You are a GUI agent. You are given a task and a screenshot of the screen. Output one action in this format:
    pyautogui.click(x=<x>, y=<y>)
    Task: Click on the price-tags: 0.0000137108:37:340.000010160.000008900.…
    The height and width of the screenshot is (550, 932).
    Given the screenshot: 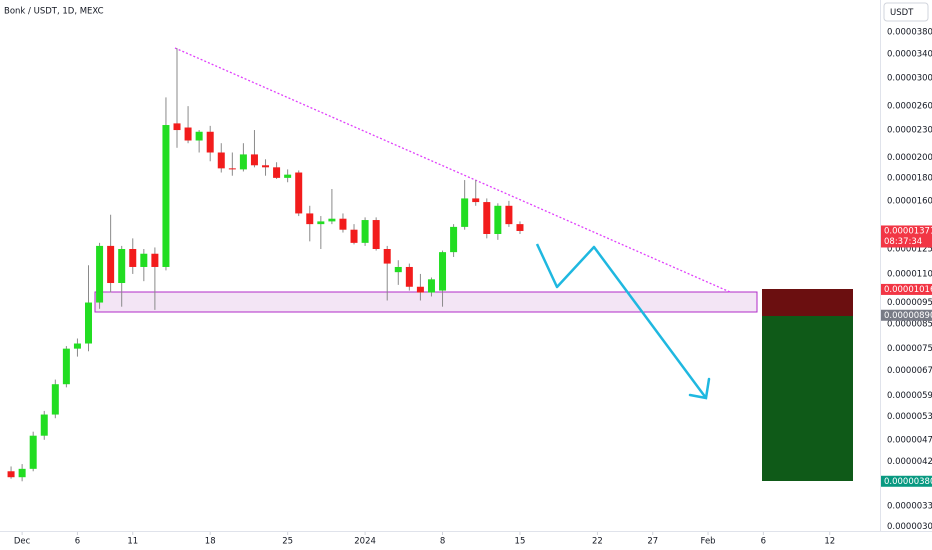 What is the action you would take?
    pyautogui.click(x=906, y=356)
    